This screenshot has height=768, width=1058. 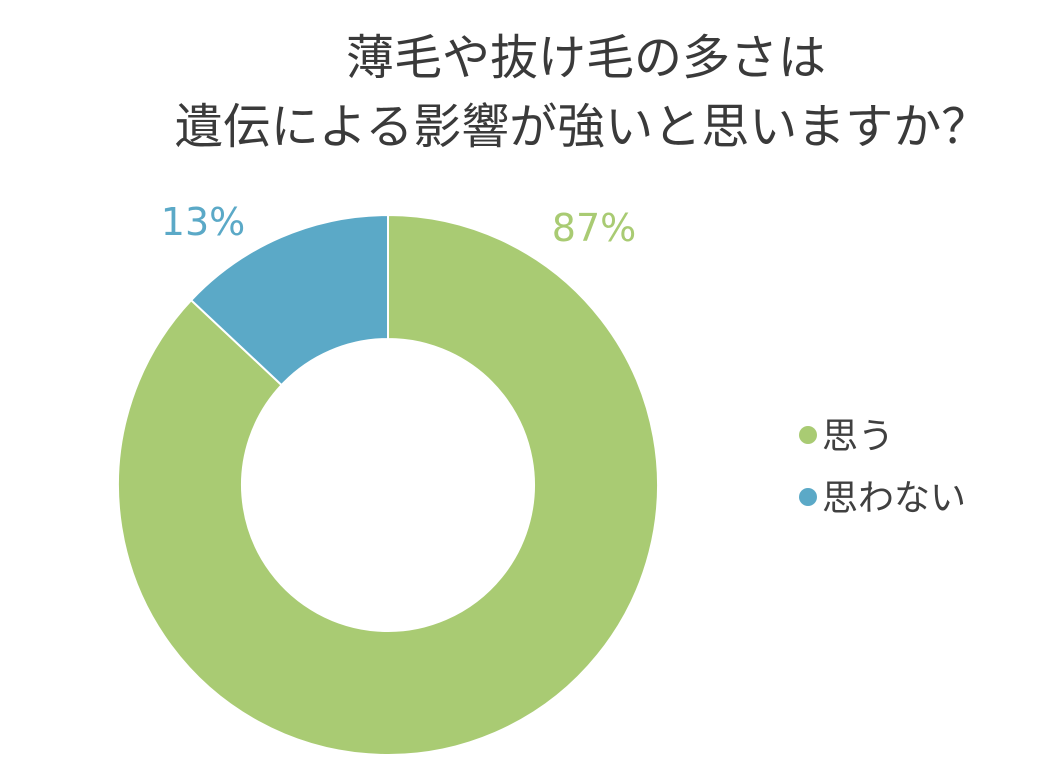 What do you see at coordinates (582, 92) in the screenshot?
I see `chart-title: 薄毛や抜け毛の多さは 遺伝による影響が強いと思いますか？` at bounding box center [582, 92].